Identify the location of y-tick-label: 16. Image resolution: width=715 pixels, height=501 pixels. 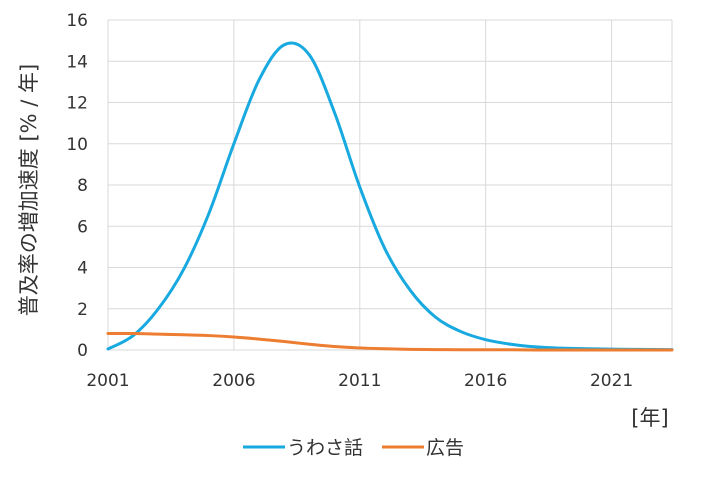
(77, 21).